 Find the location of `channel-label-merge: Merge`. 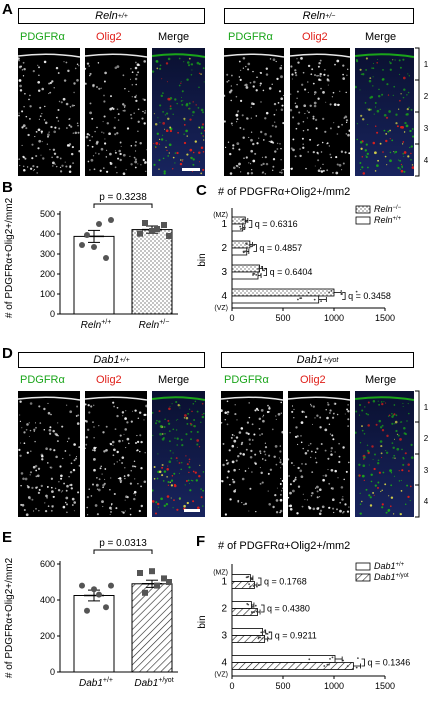

channel-label-merge: Merge is located at coordinates (174, 380).